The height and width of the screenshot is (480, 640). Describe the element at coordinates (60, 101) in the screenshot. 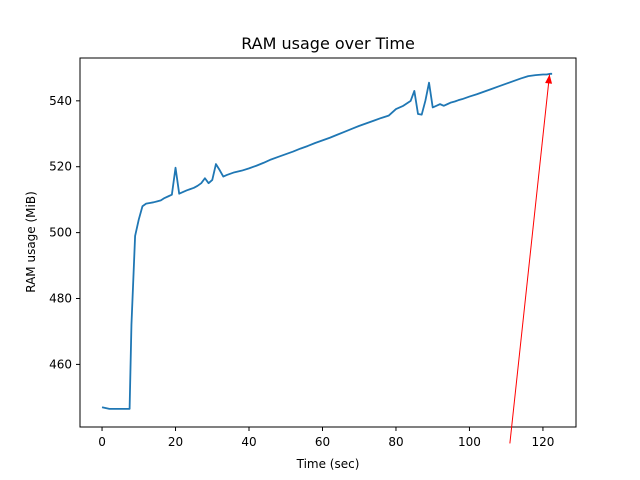

I see `y-tick-label: 540` at that location.